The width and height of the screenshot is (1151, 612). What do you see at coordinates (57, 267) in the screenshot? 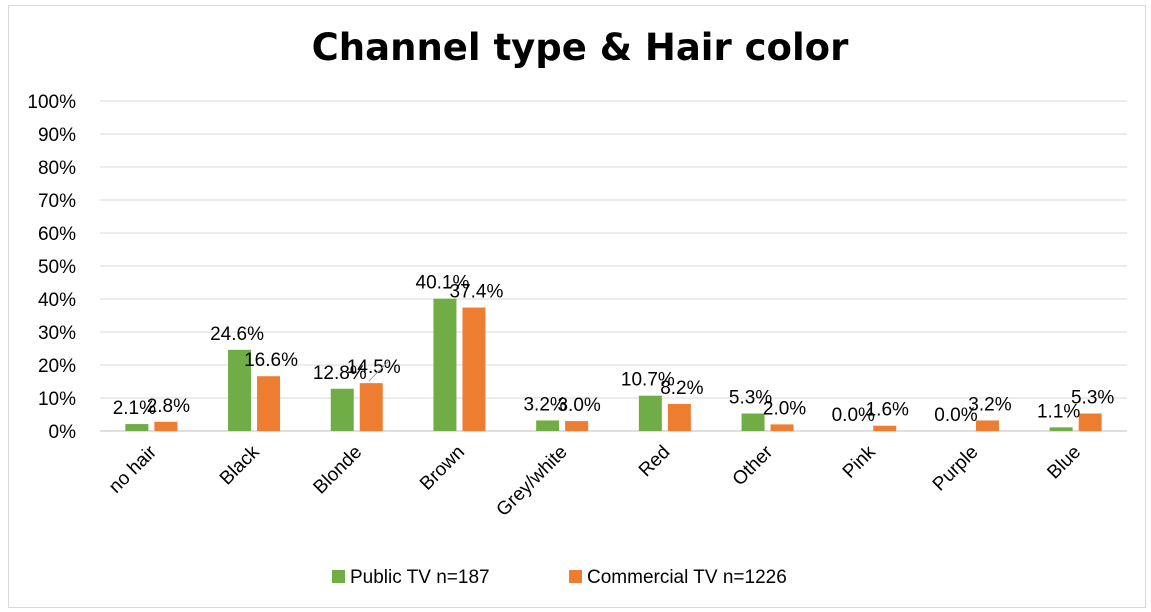
I see `y-tick-label: 50%` at bounding box center [57, 267].